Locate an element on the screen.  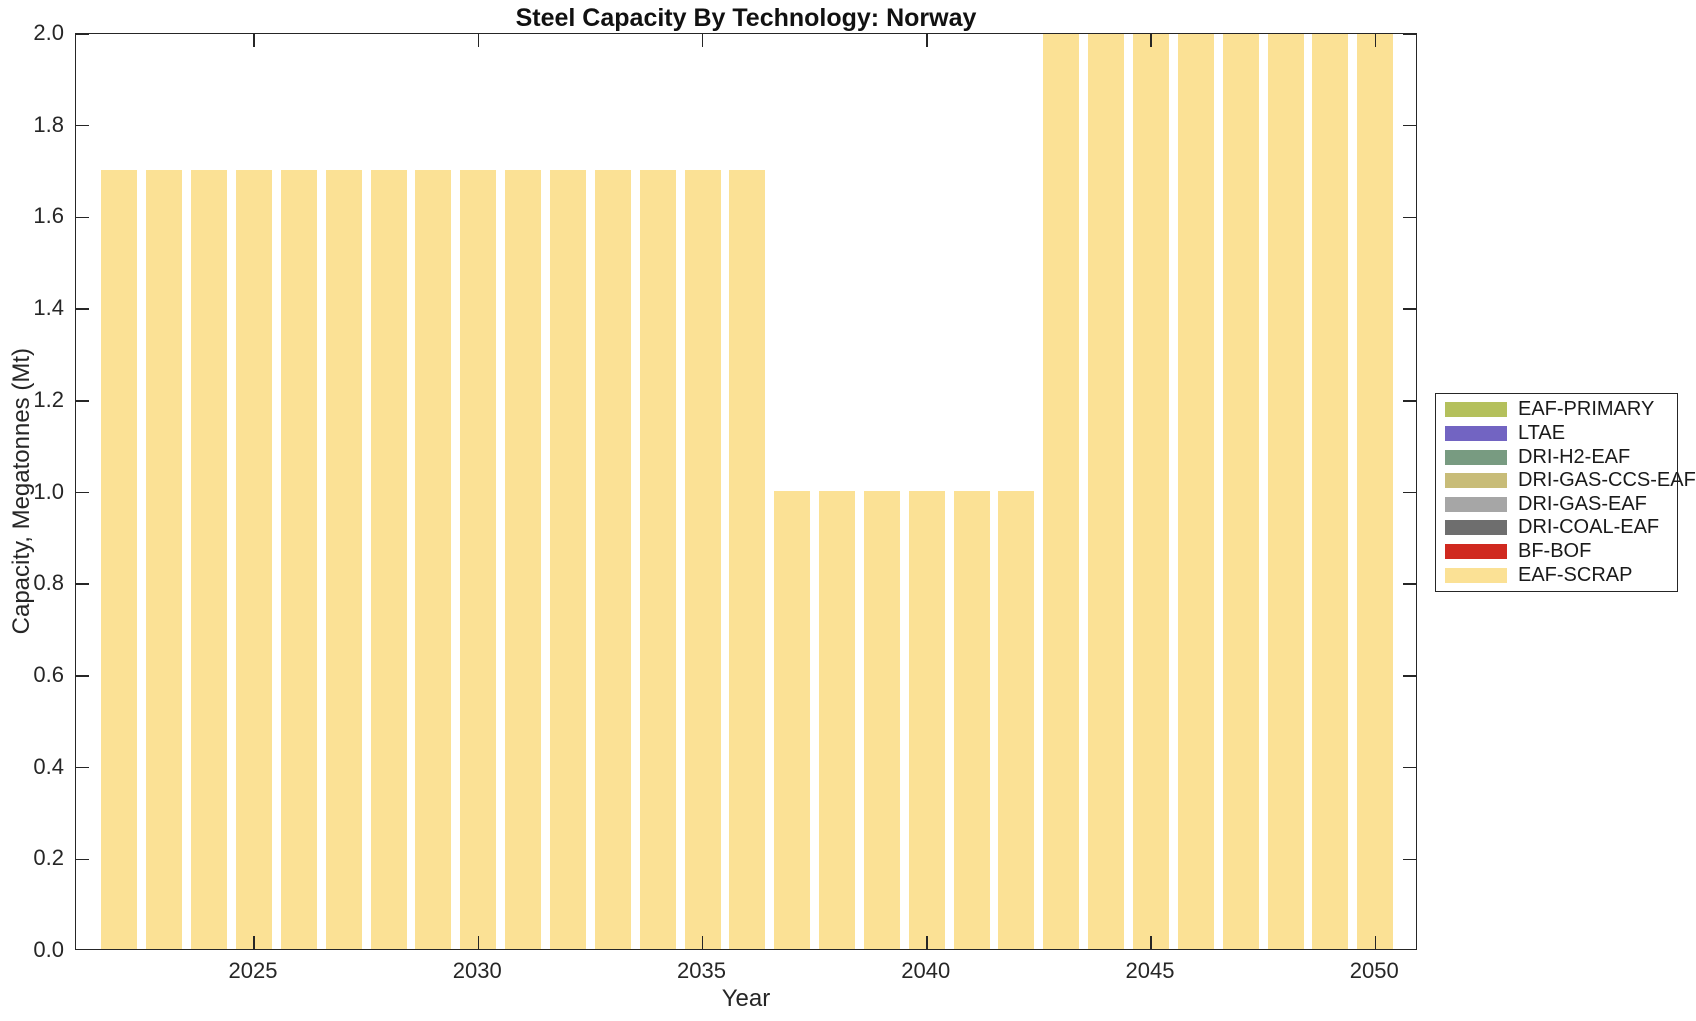
y-tick-label-0.6: 0.6 is located at coordinates (48, 674).